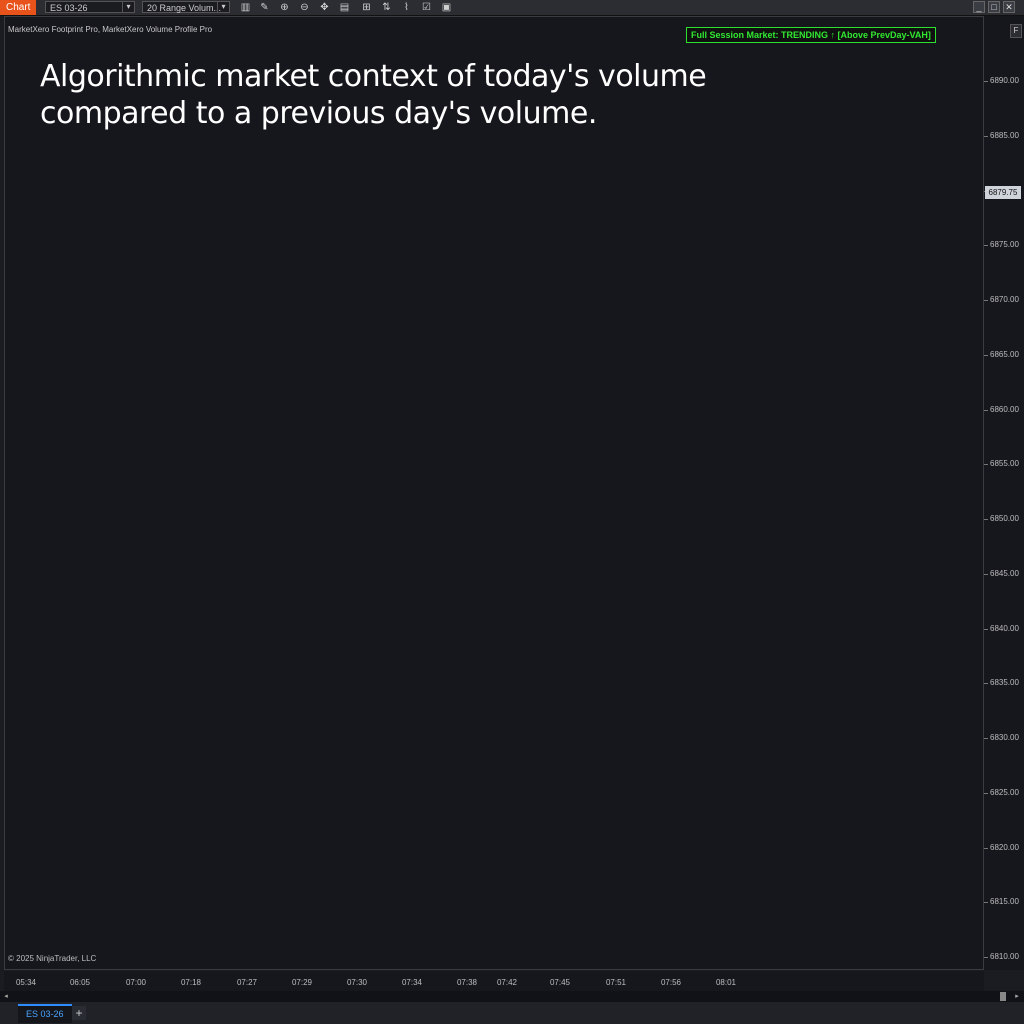  I want to click on scroll-thumb, so click(1003, 996).